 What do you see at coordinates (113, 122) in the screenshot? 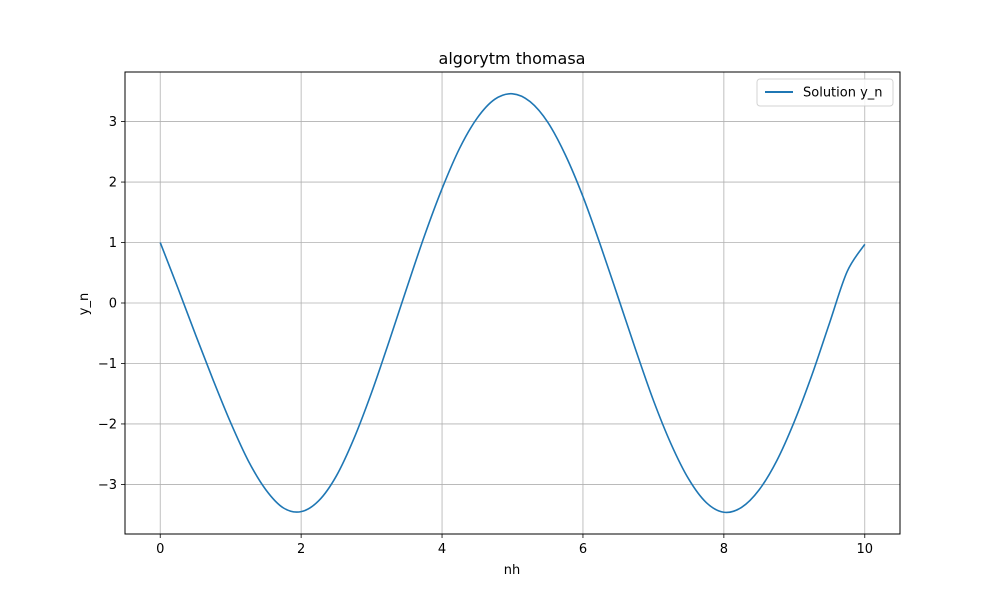
I see `y-tick-label: 3` at bounding box center [113, 122].